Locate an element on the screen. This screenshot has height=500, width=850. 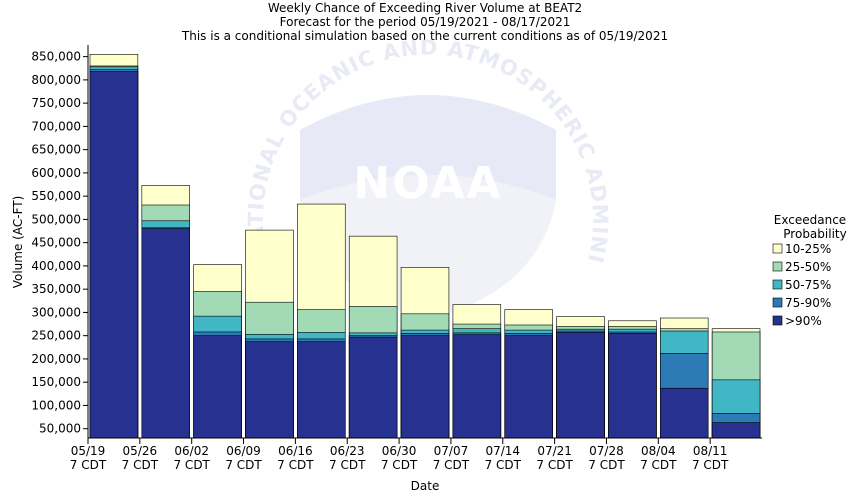
legend-title: Exceedance is located at coordinates (810, 220).